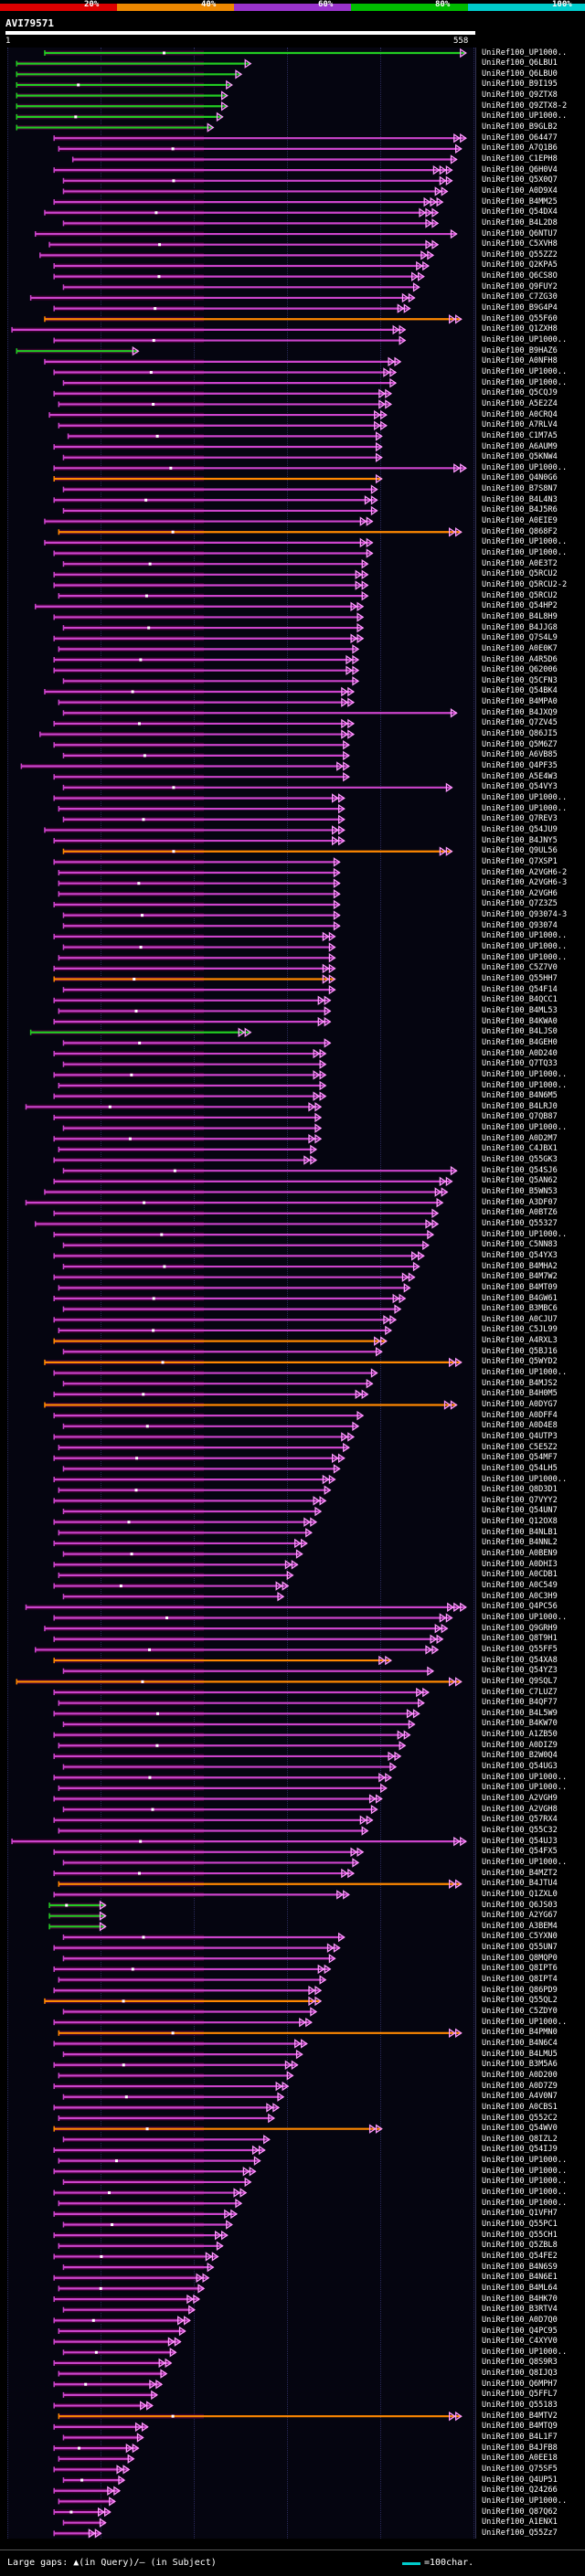  Describe the element at coordinates (520, 510) in the screenshot. I see `hit-label-link: UniRef100_B4J5R6` at that location.